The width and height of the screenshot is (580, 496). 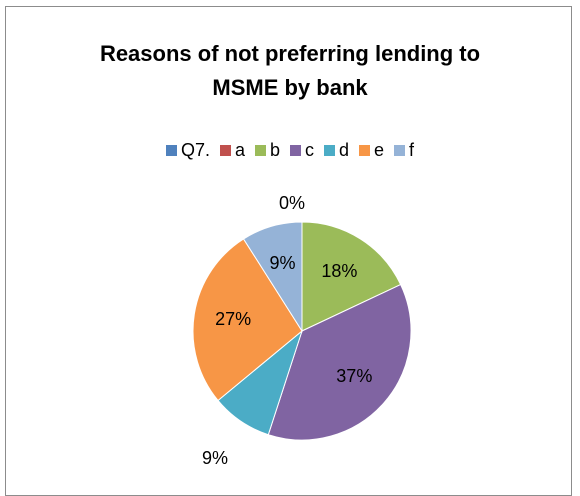 What do you see at coordinates (309, 150) in the screenshot?
I see `legend-label: c` at bounding box center [309, 150].